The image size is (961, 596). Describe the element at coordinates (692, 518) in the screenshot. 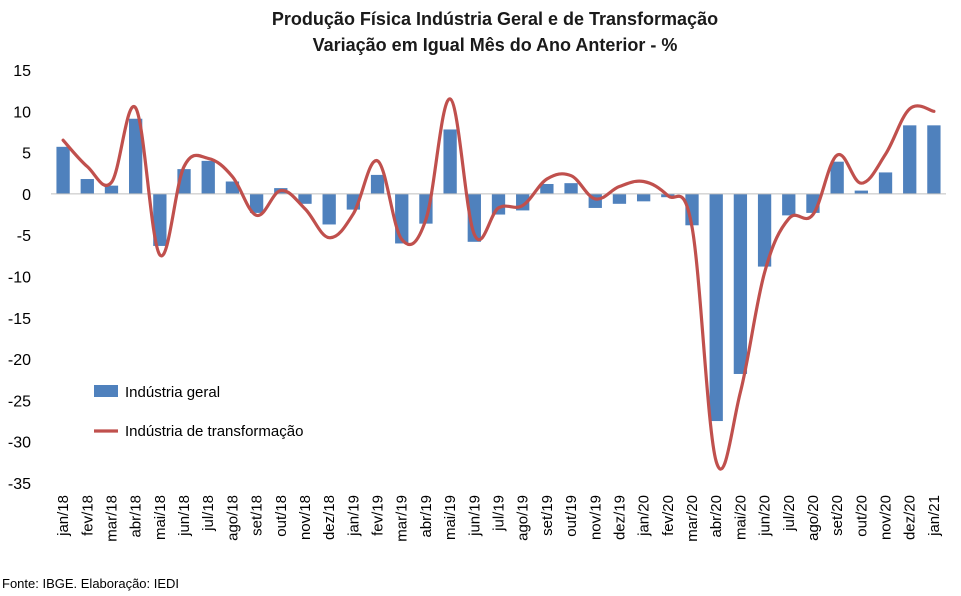

I see `x-tick-label: mar/20` at that location.